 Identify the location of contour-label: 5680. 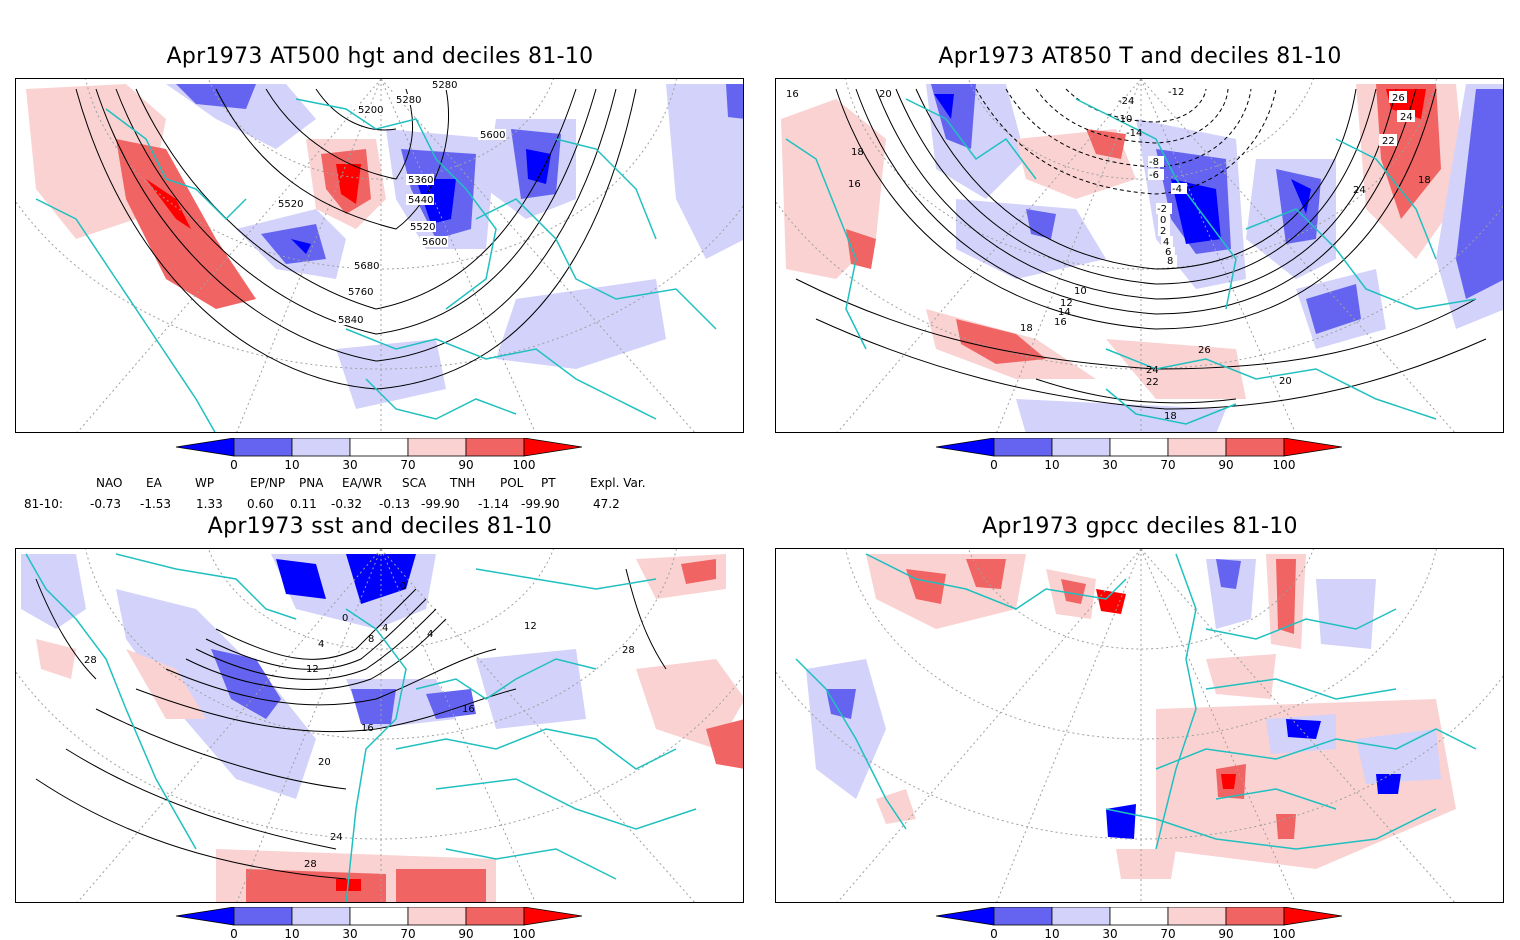
(366, 266).